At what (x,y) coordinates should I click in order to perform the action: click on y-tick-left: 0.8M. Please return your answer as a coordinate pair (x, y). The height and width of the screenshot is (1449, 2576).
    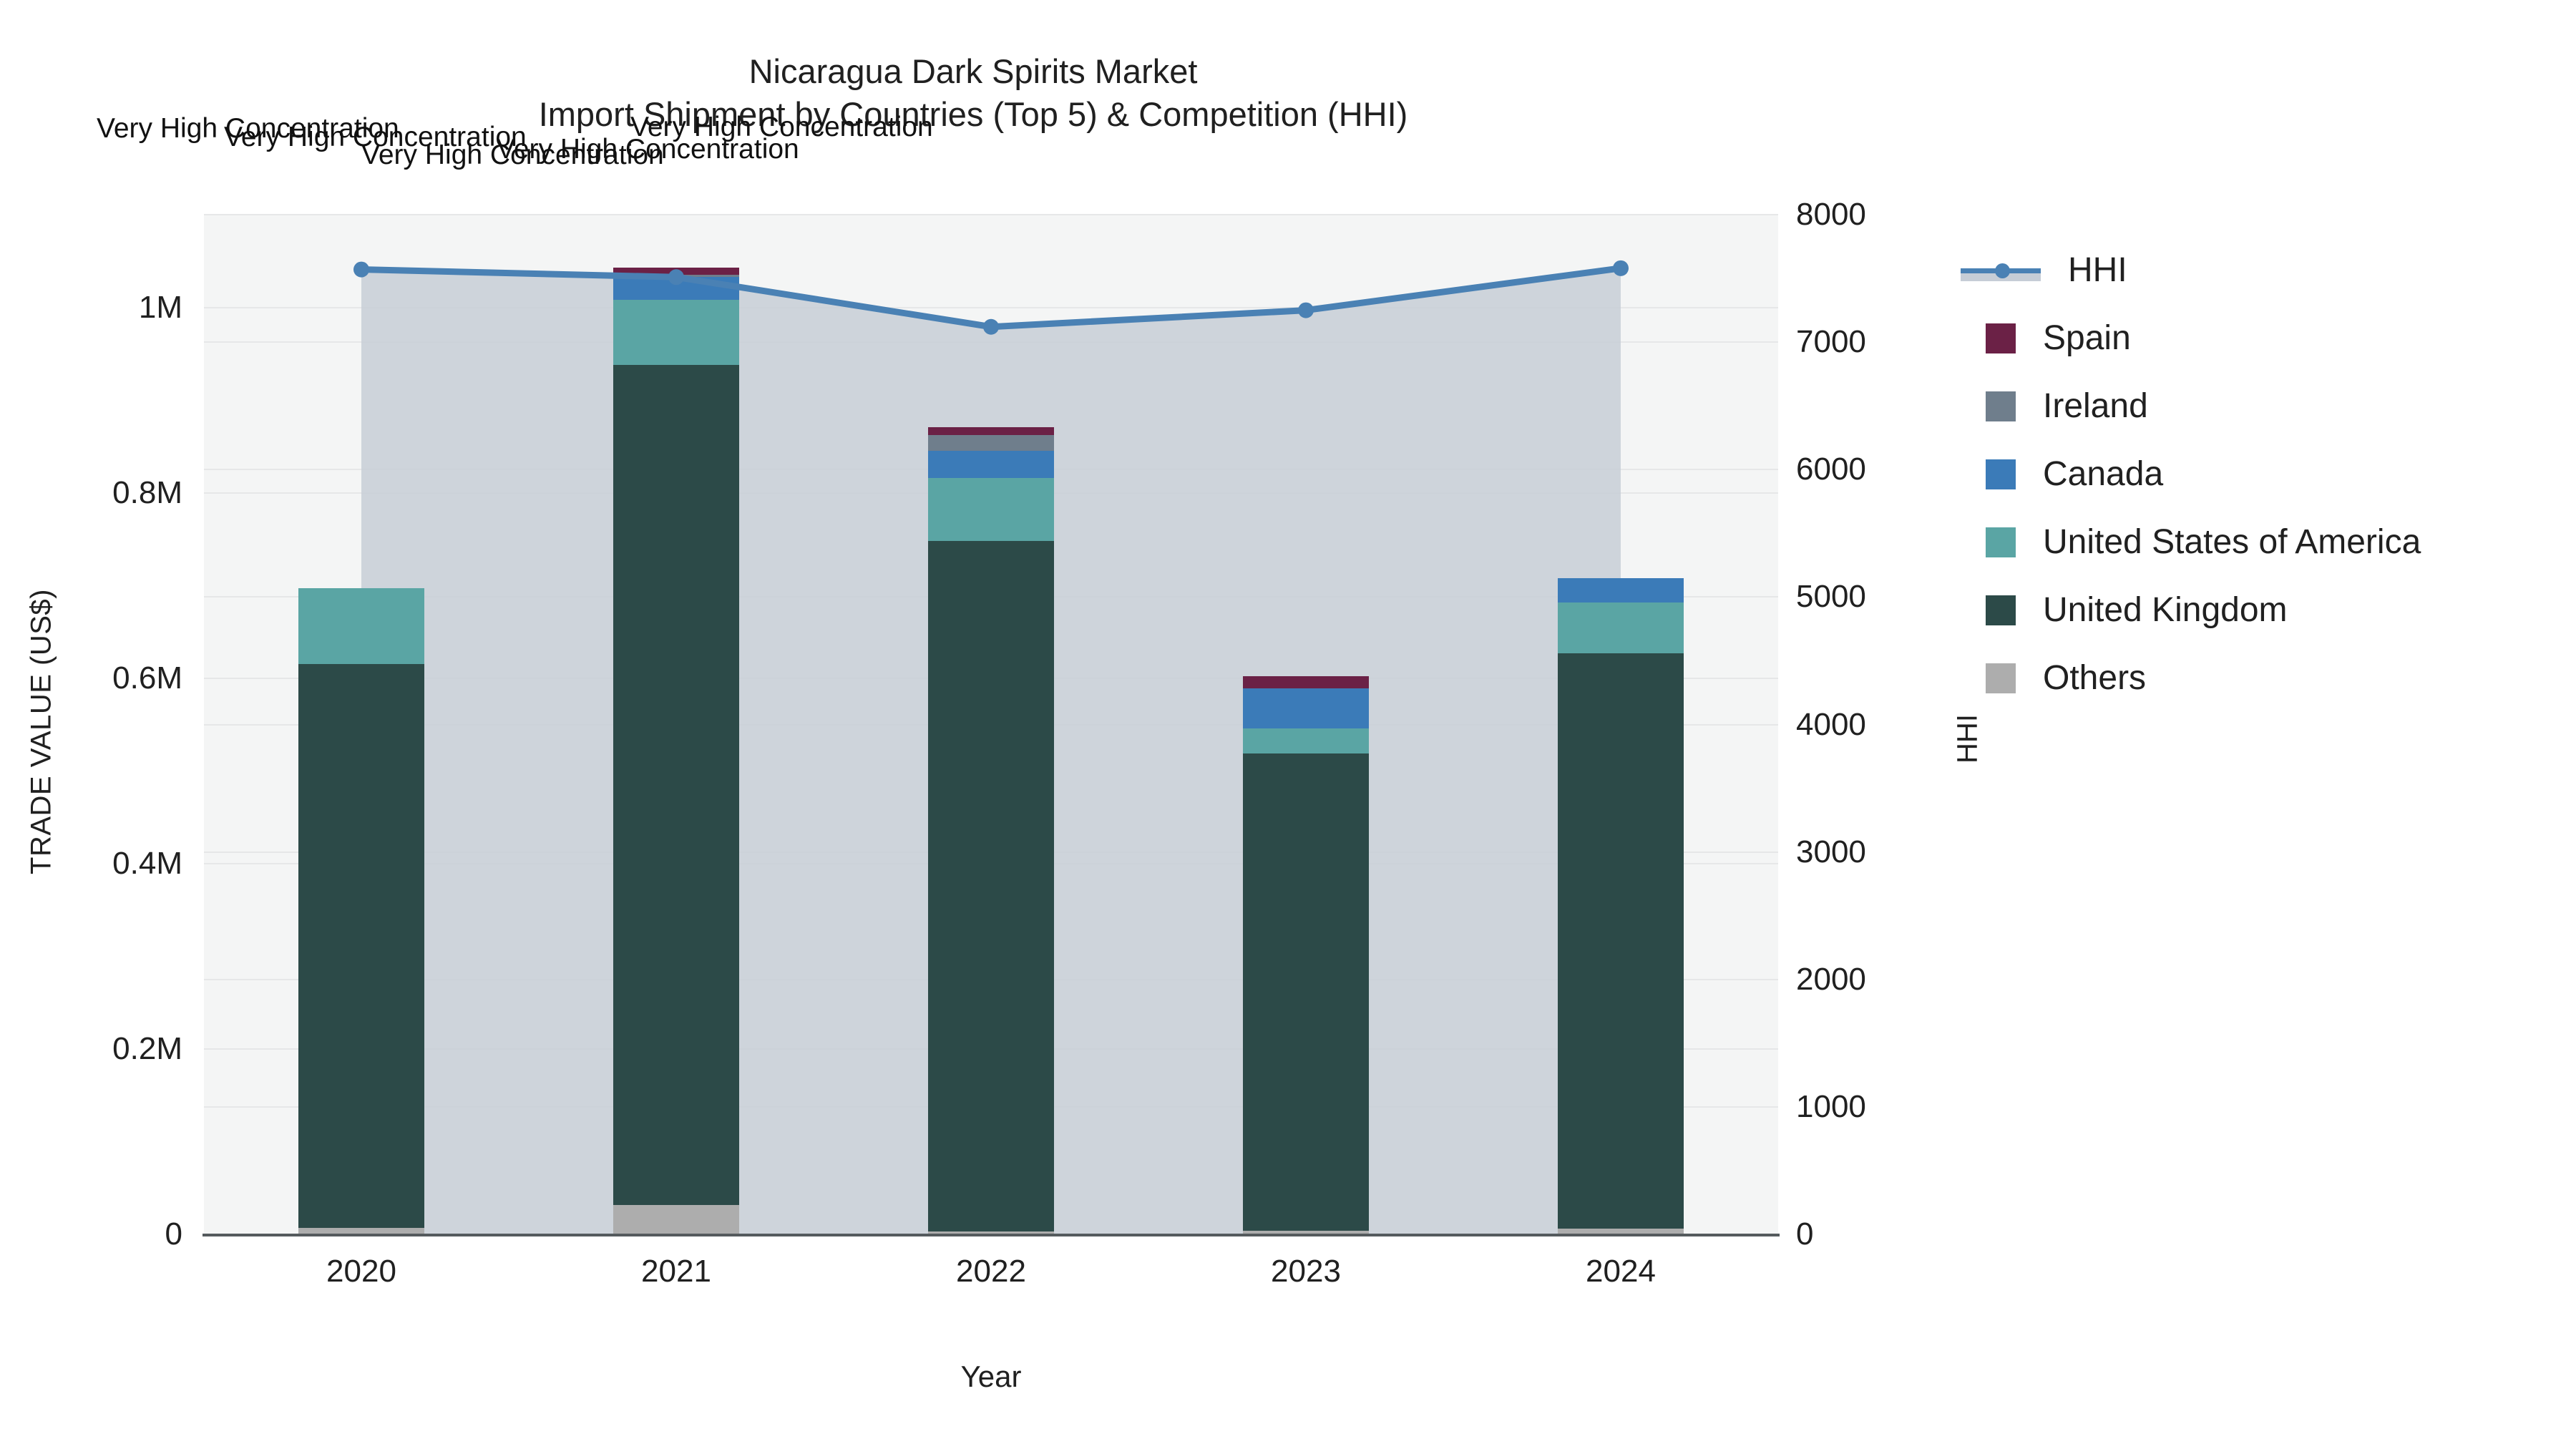
    Looking at the image, I should click on (147, 492).